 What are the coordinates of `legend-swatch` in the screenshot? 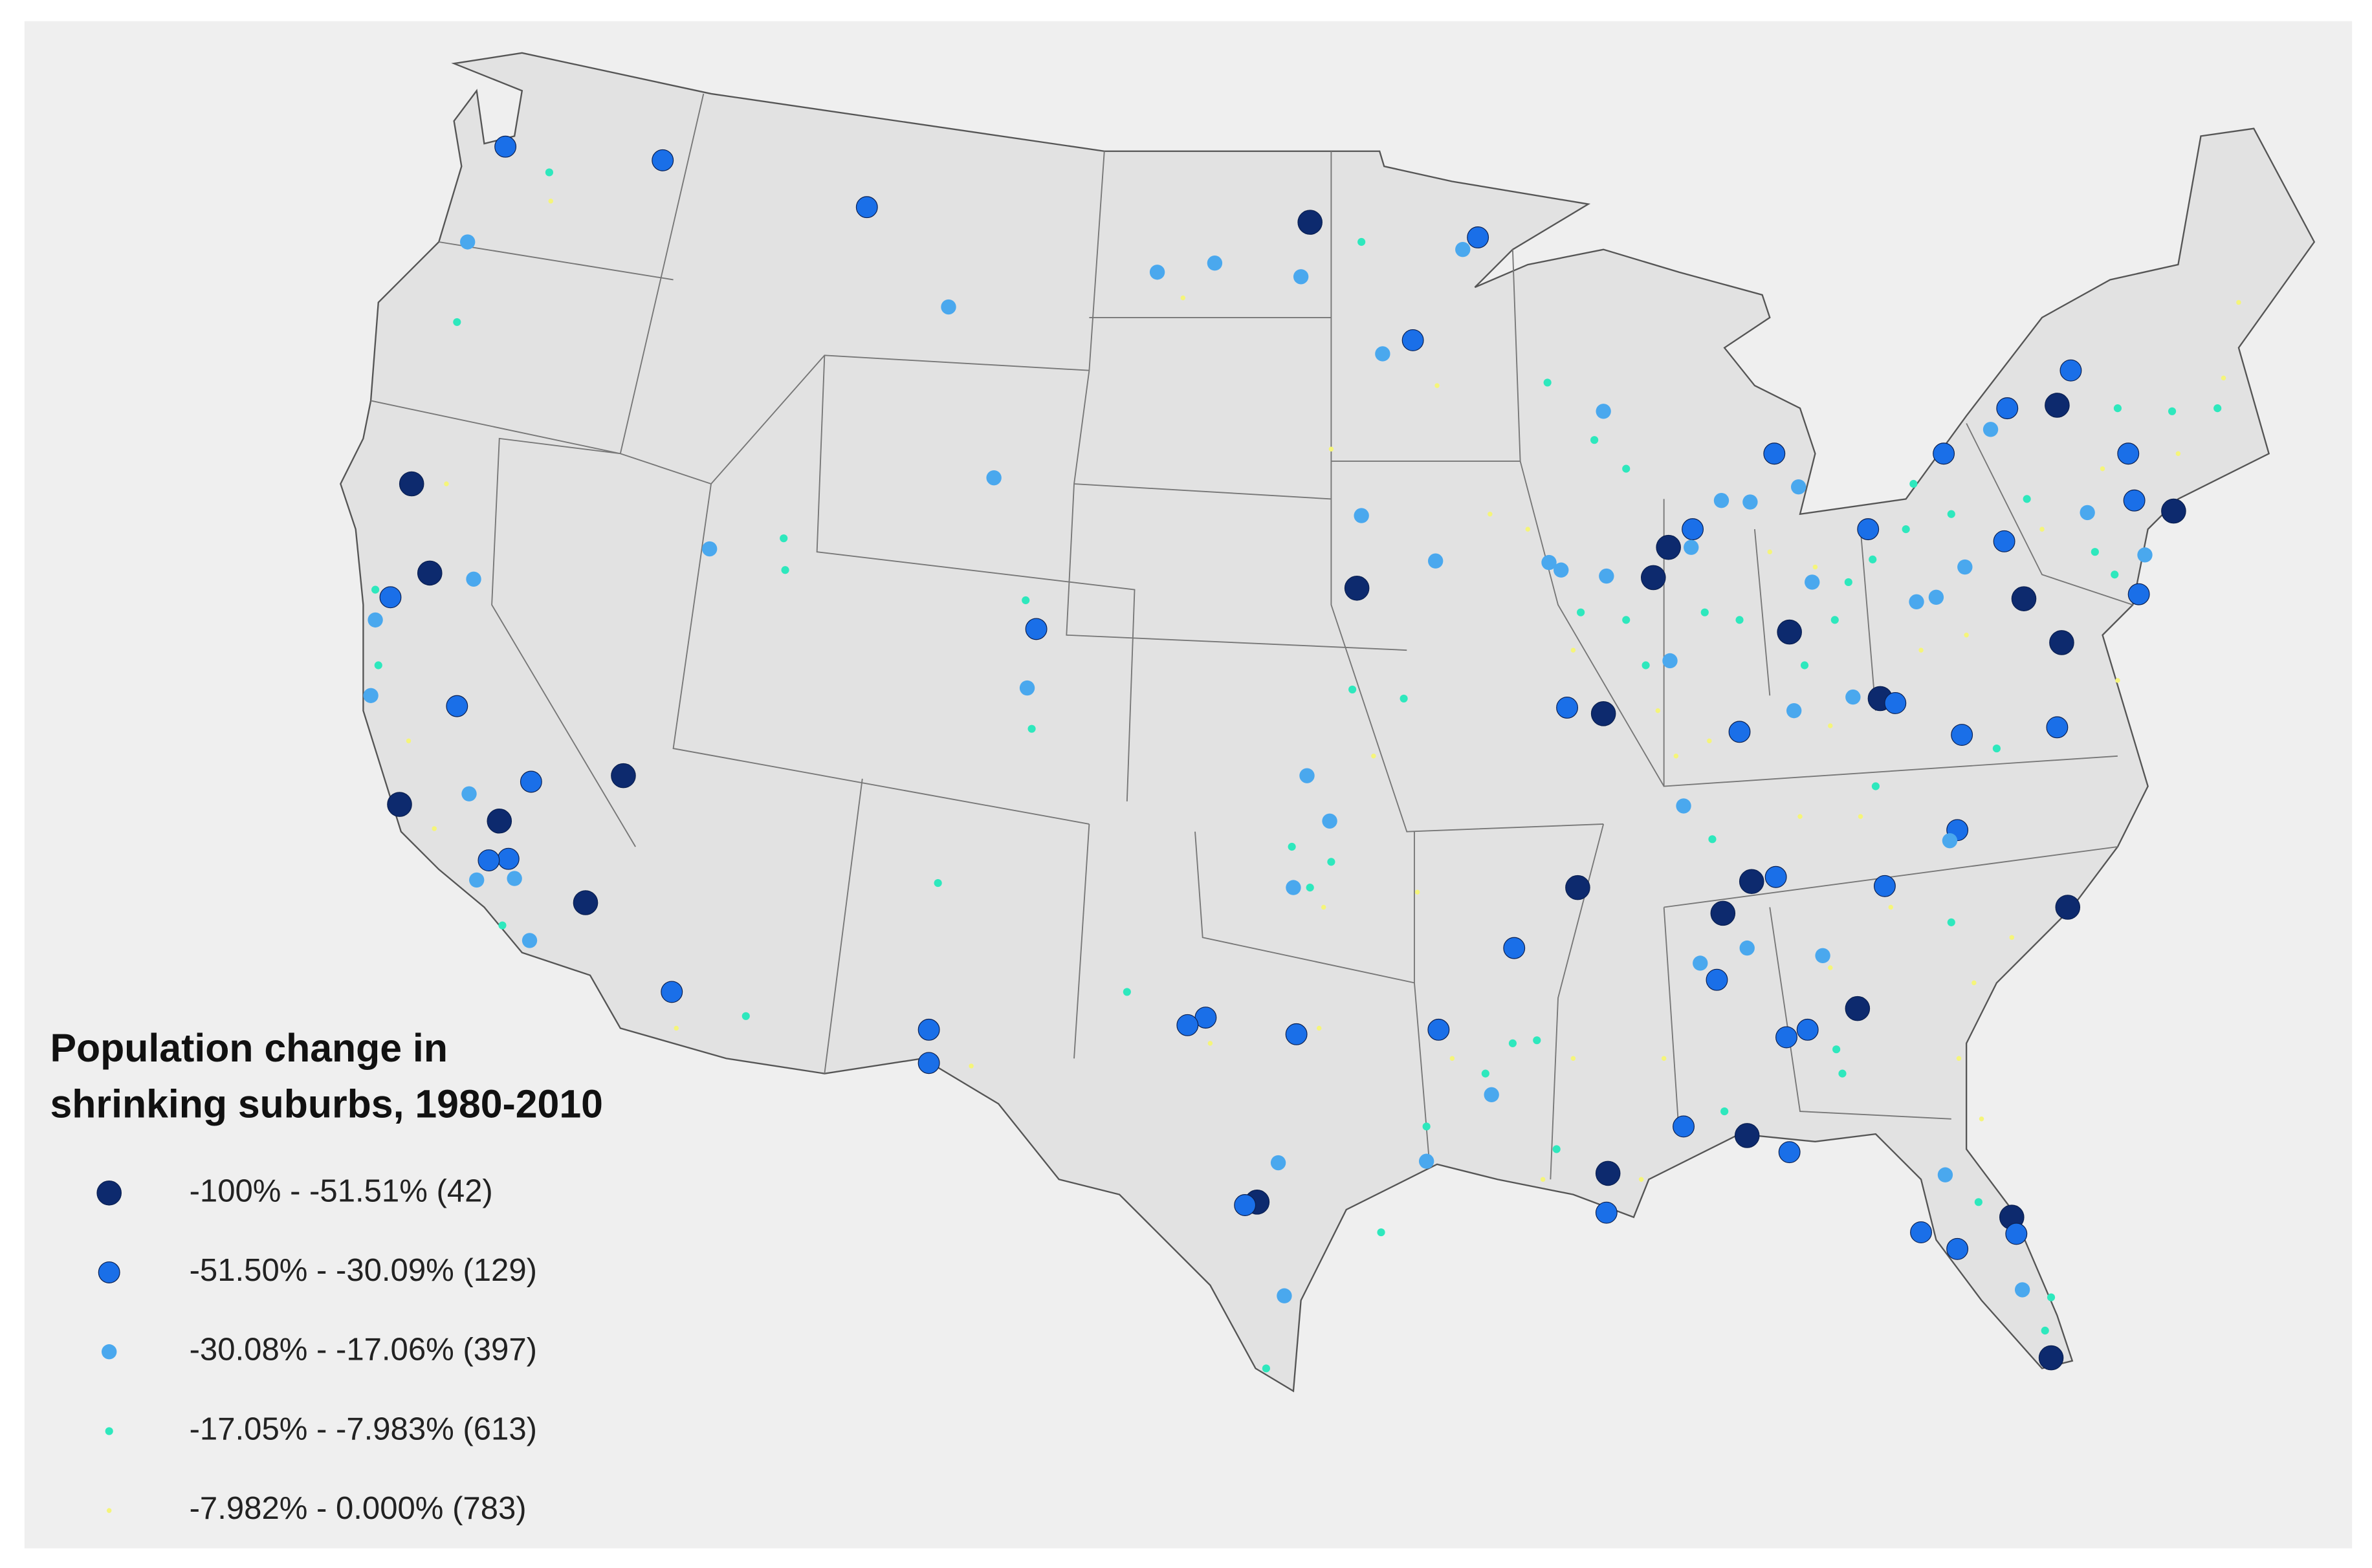 It's located at (109, 1193).